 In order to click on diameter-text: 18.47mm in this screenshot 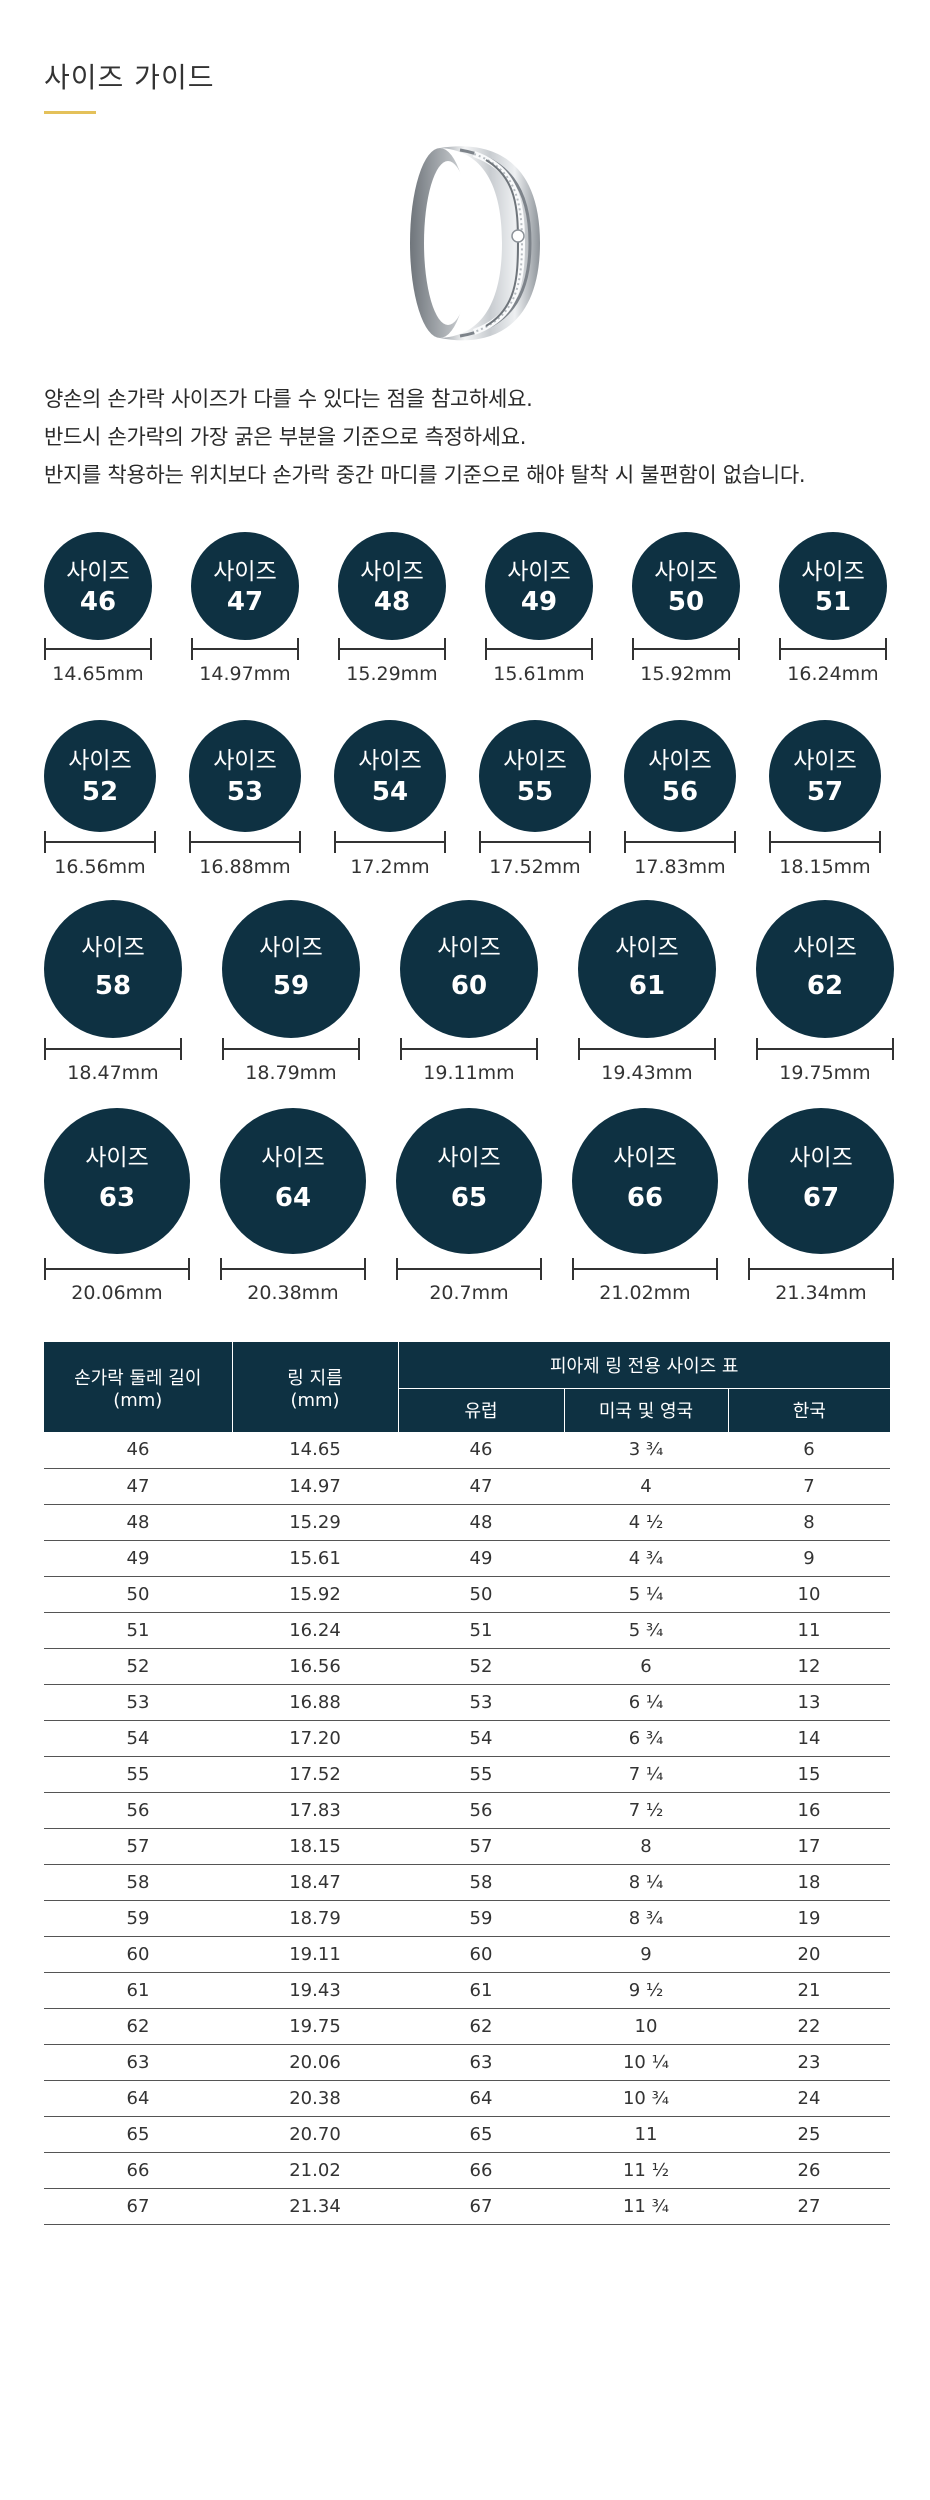, I will do `click(113, 1073)`.